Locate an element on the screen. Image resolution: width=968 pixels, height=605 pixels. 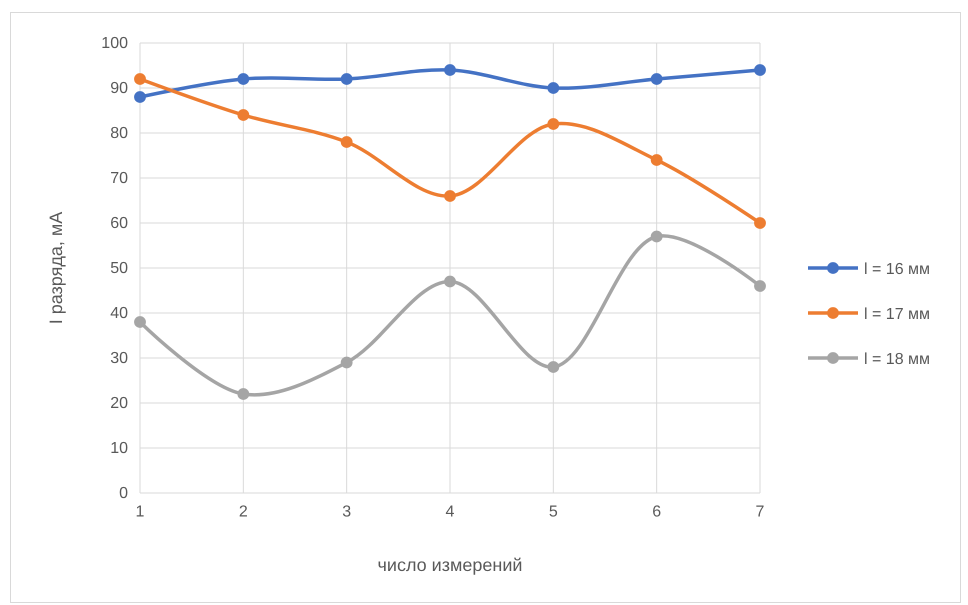
y-tick-label: 30 is located at coordinates (119, 359).